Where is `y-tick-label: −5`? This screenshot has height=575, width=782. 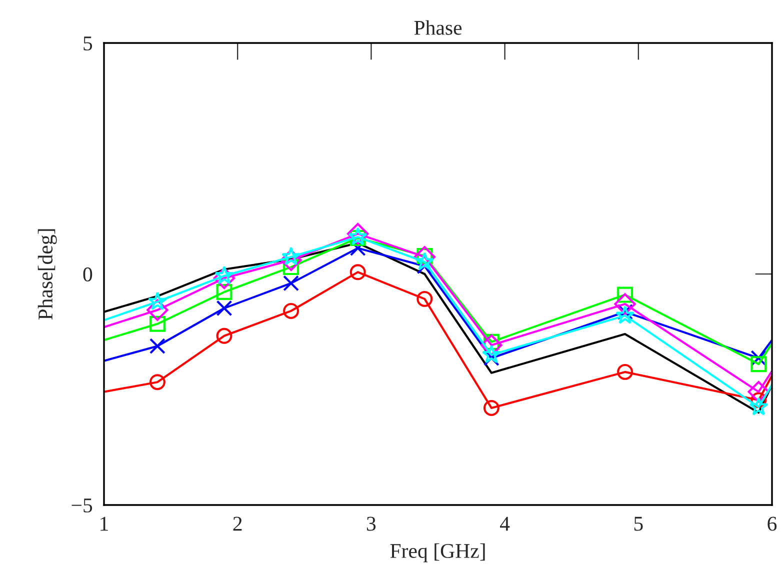 y-tick-label: −5 is located at coordinates (82, 505).